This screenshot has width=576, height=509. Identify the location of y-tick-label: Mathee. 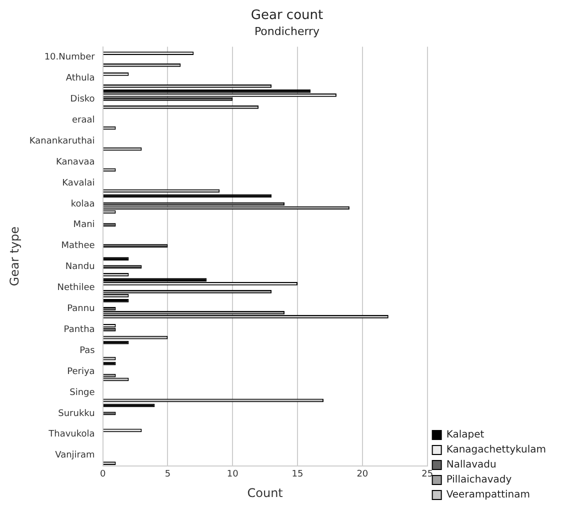
(78, 246).